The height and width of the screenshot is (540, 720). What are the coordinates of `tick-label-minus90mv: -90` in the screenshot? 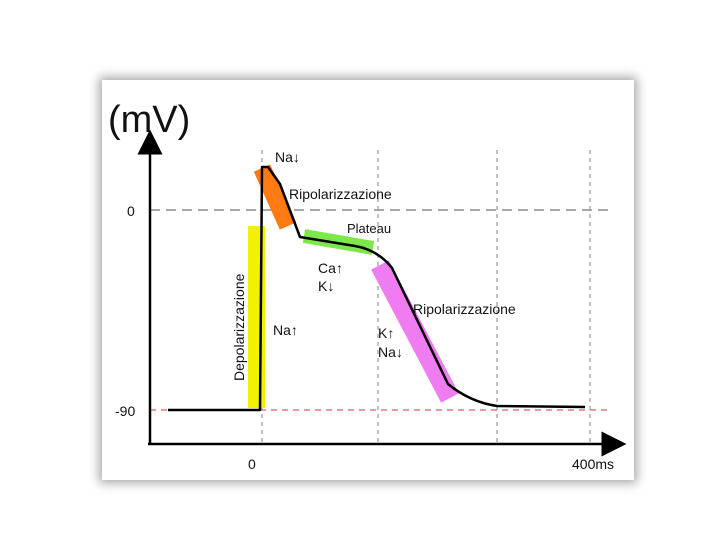 It's located at (125, 411).